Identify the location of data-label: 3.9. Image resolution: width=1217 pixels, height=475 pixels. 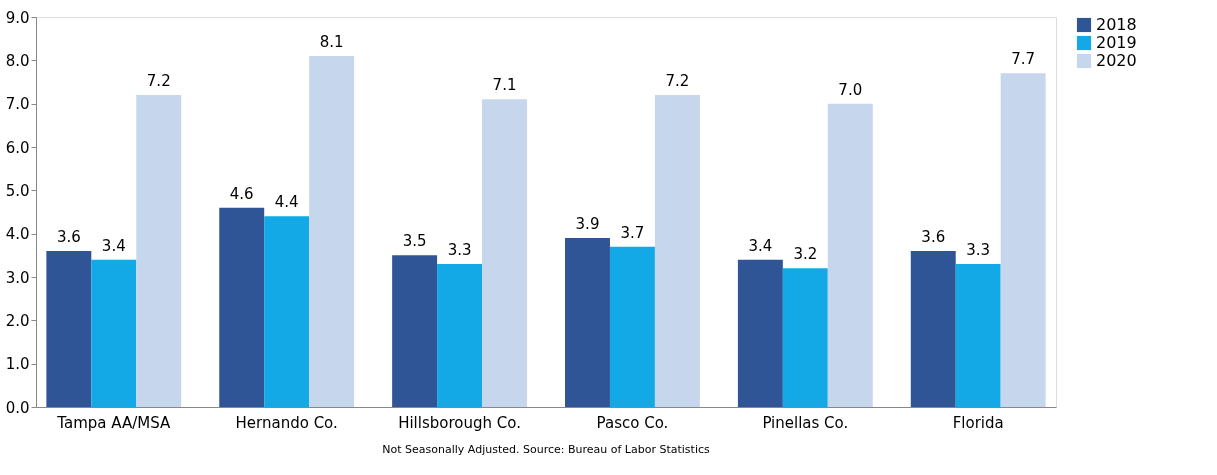
(587, 224).